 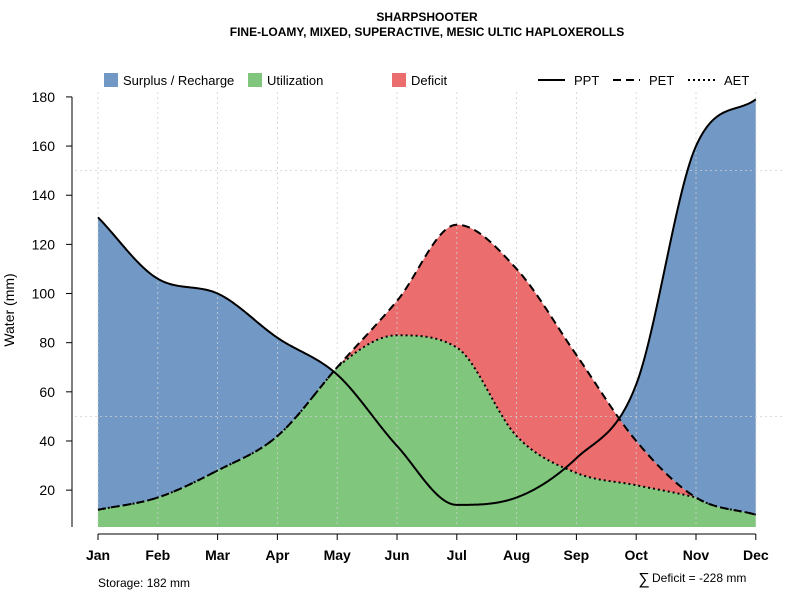 I want to click on y-tick-label: 40, so click(x=47, y=441).